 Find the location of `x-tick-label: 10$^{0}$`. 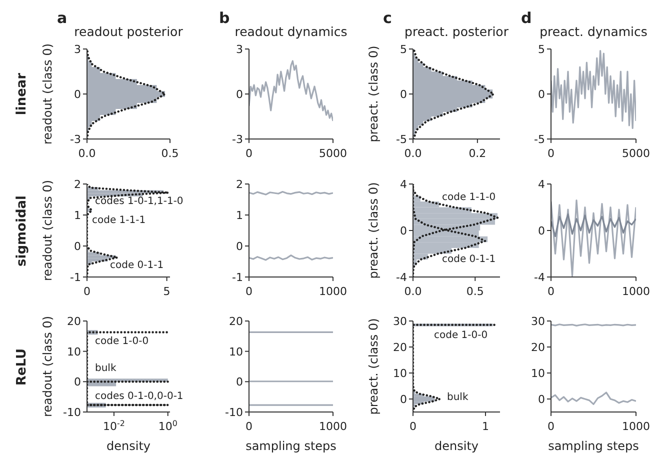

x-tick-label: 10$^{0}$ is located at coordinates (168, 425).